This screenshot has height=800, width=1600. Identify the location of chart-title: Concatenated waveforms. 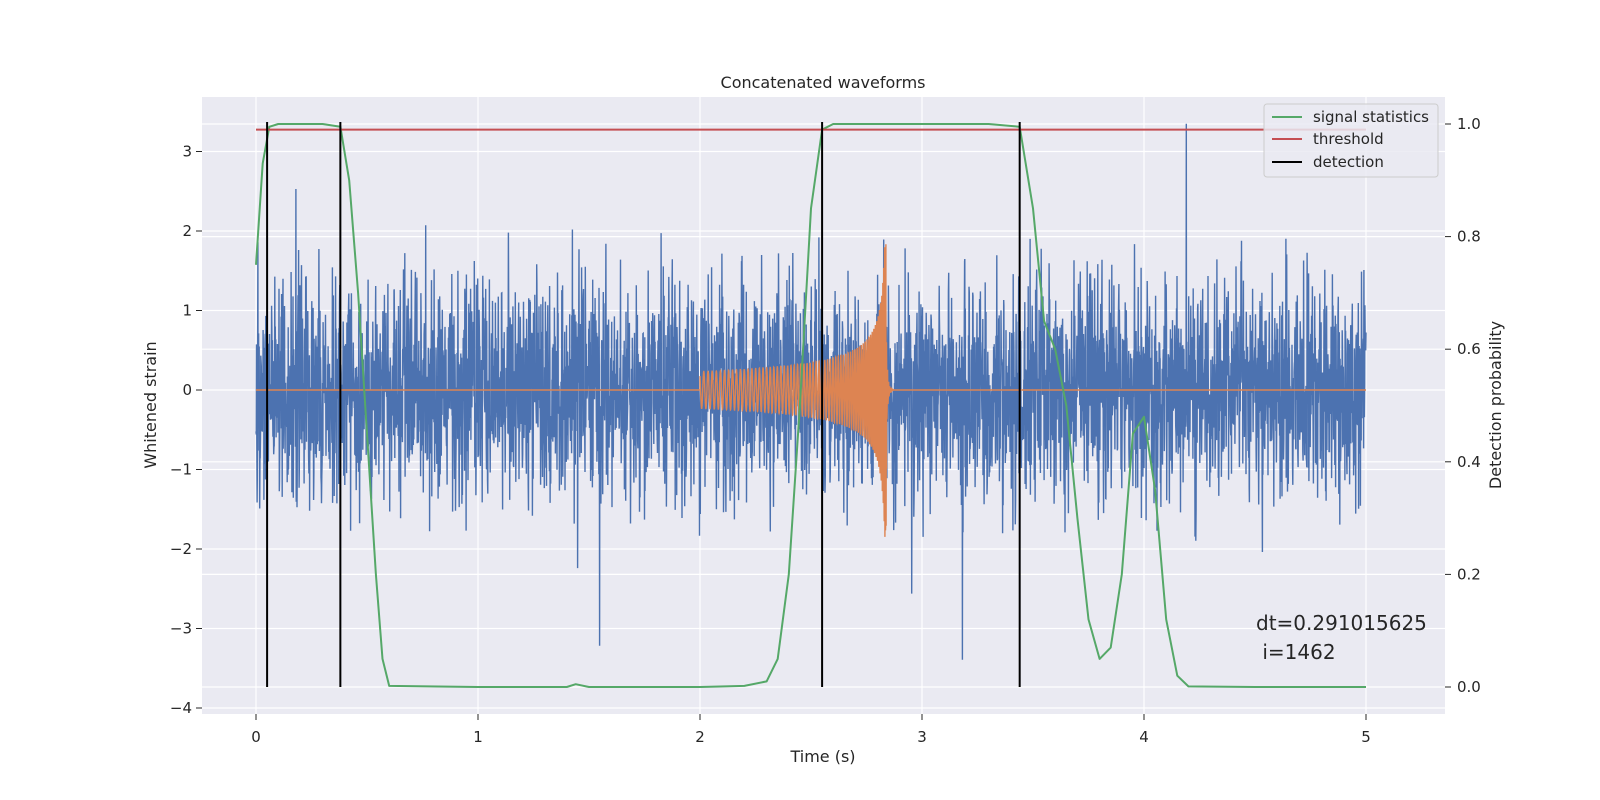
(823, 82).